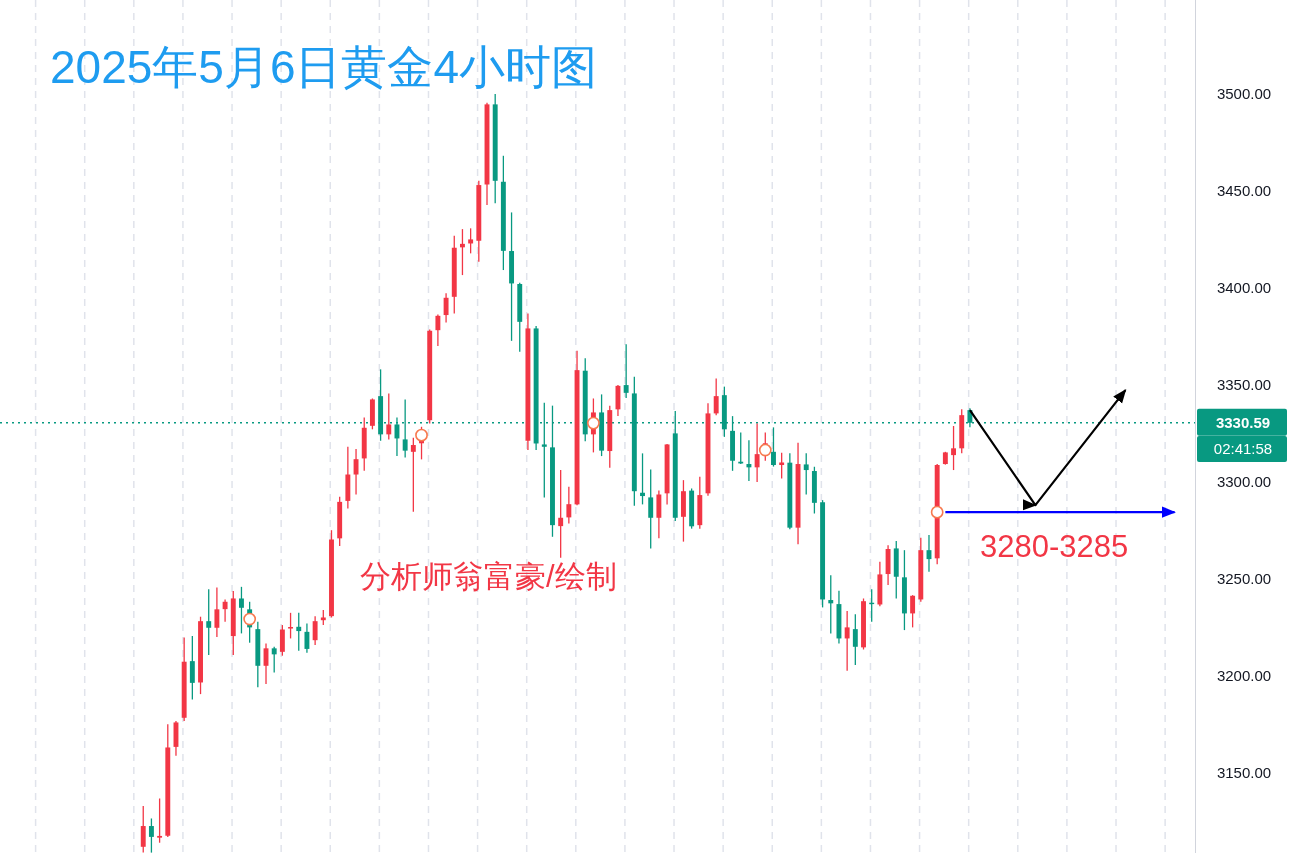 This screenshot has width=1291, height=853. I want to click on text: 02:41:58, so click(1243, 448).